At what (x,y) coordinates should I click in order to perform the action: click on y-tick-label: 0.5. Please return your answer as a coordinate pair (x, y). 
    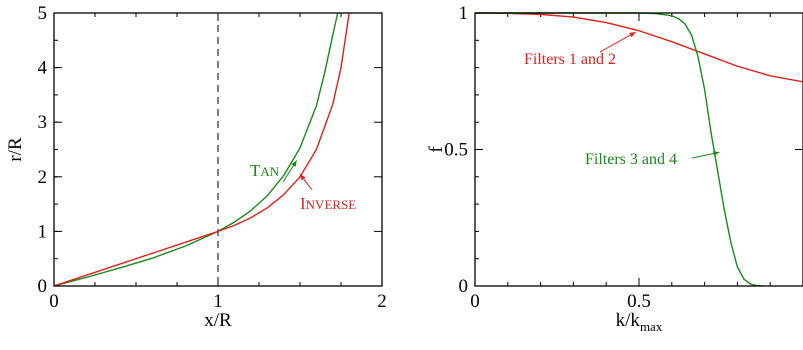
    Looking at the image, I should click on (456, 150).